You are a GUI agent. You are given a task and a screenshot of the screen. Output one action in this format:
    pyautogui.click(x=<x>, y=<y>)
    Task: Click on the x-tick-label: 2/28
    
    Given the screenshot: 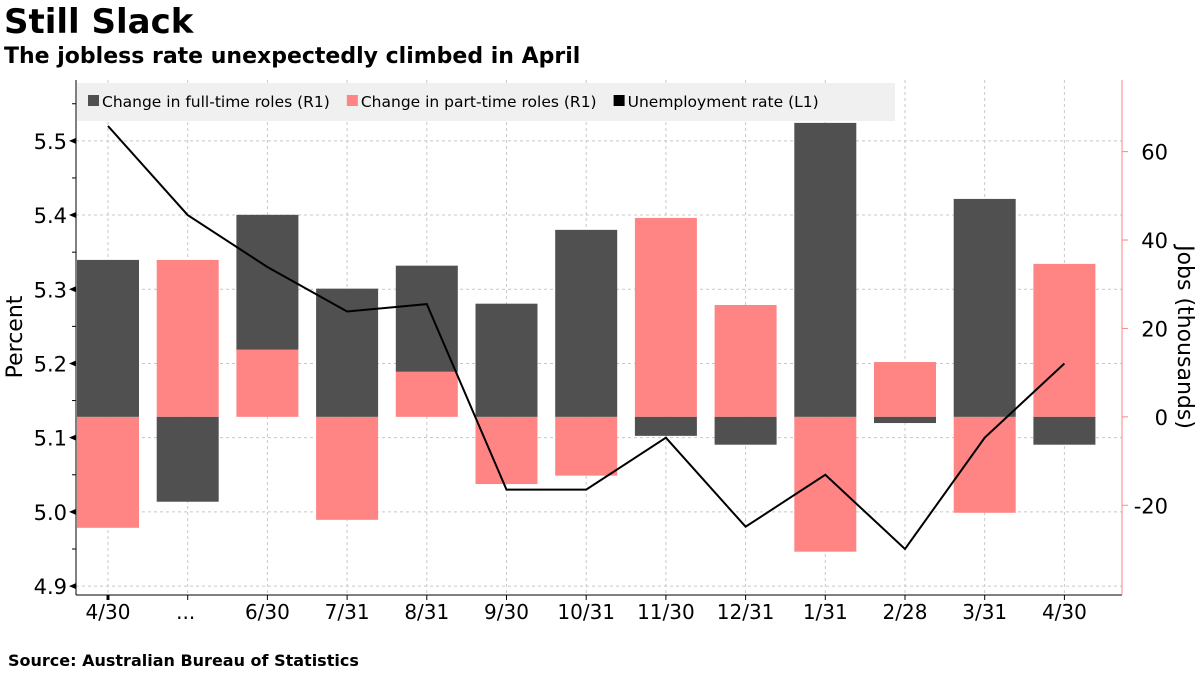 What is the action you would take?
    pyautogui.click(x=905, y=612)
    